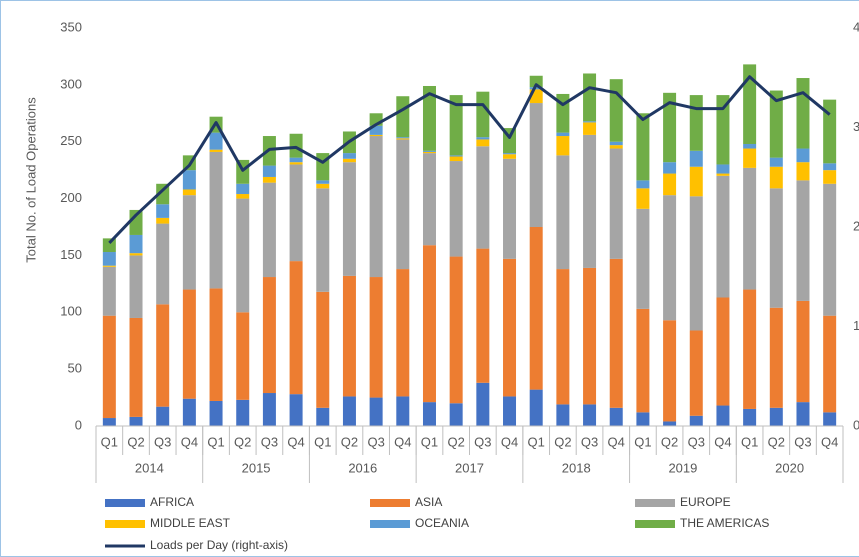 The image size is (859, 557). I want to click on x-group-label: 2018, so click(576, 467).